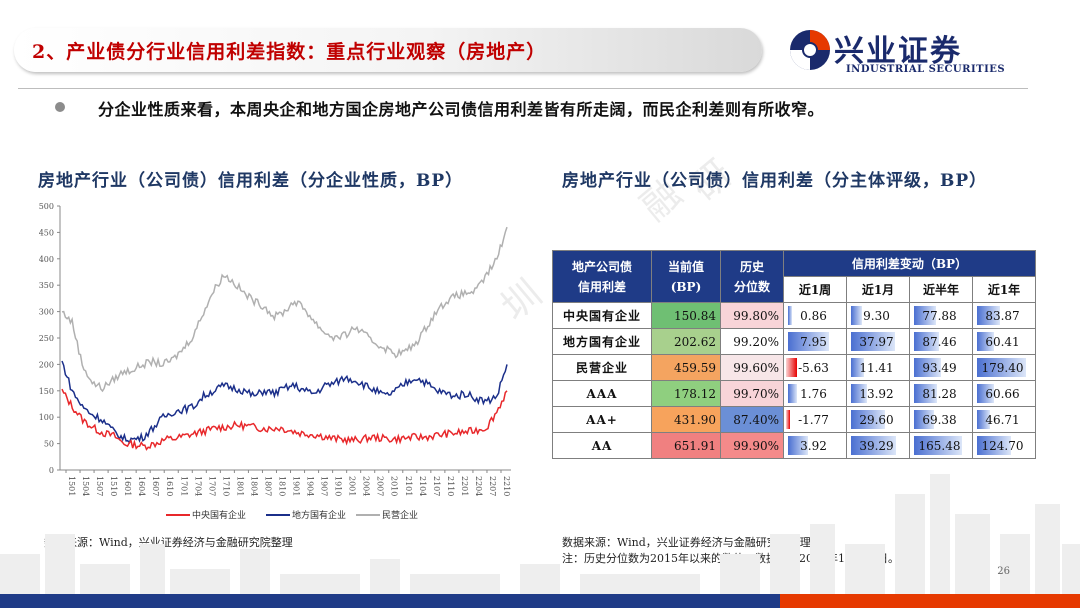 The image size is (1080, 608). I want to click on page-number: 26, so click(1003, 571).